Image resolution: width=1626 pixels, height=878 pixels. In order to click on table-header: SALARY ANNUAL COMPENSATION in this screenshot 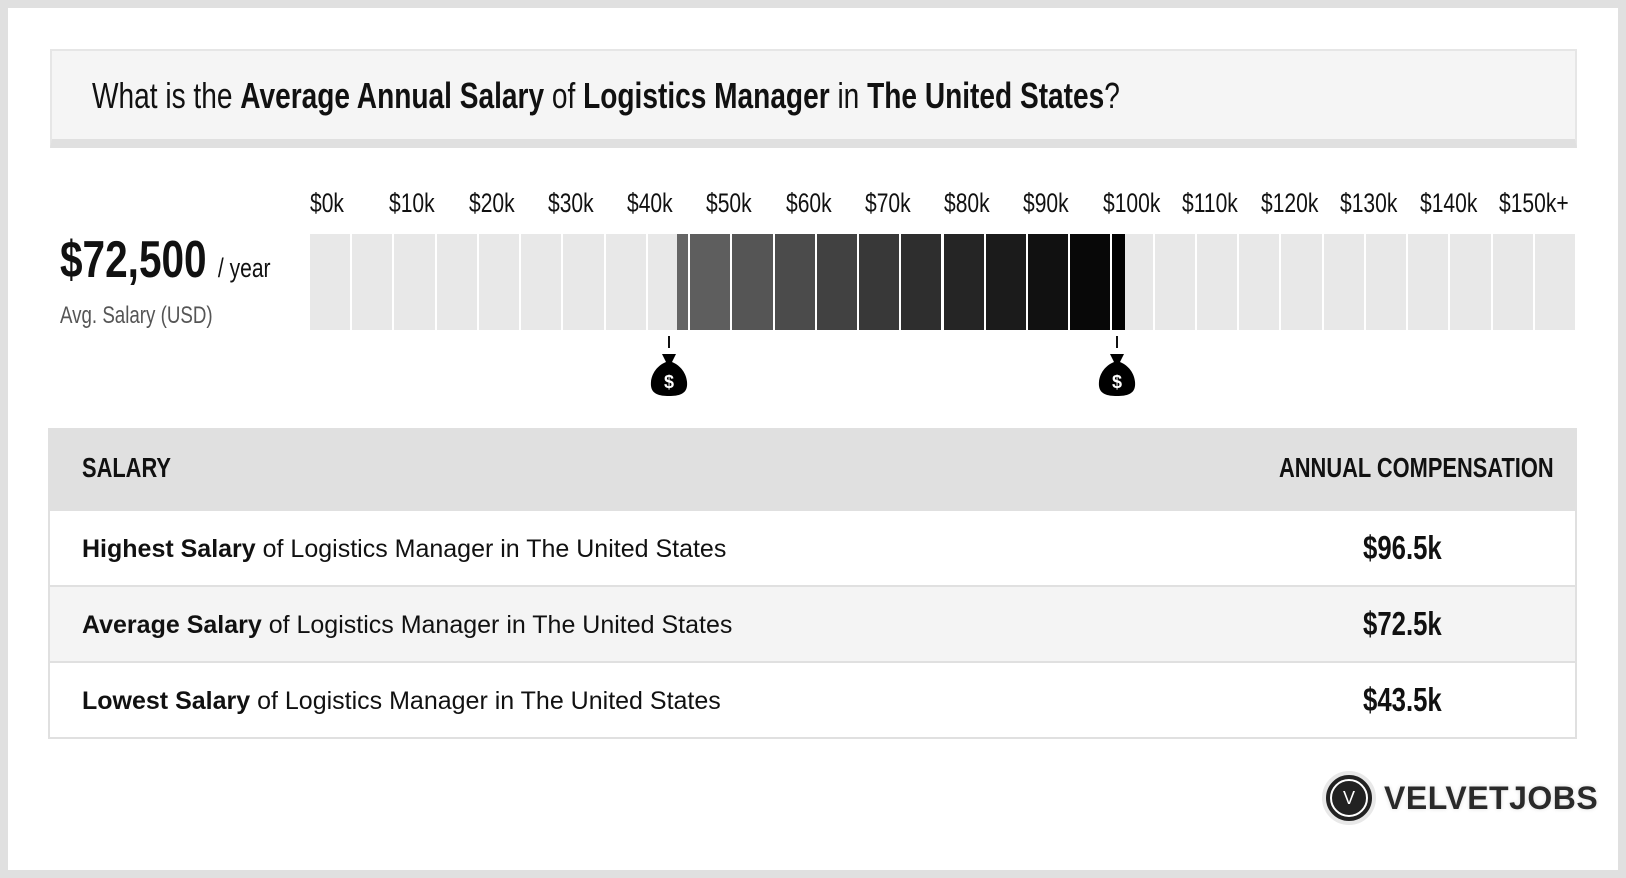, I will do `click(812, 468)`.